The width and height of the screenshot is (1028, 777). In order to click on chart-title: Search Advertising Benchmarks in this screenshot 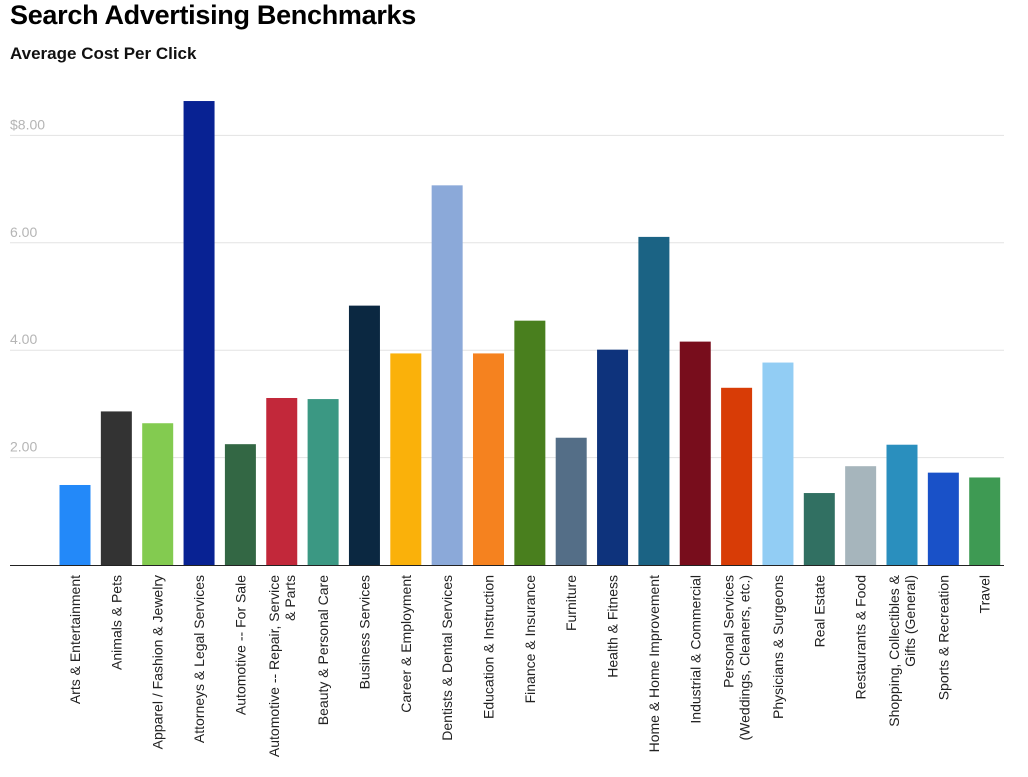, I will do `click(213, 15)`.